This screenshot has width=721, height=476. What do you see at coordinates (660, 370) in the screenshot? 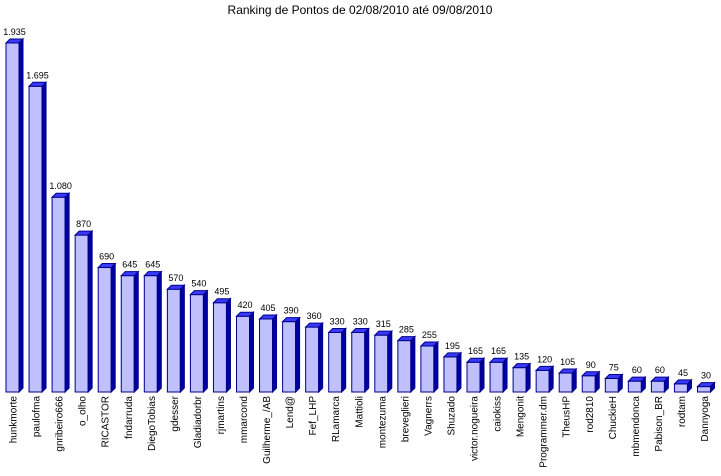
I see `value-label: 60` at bounding box center [660, 370].